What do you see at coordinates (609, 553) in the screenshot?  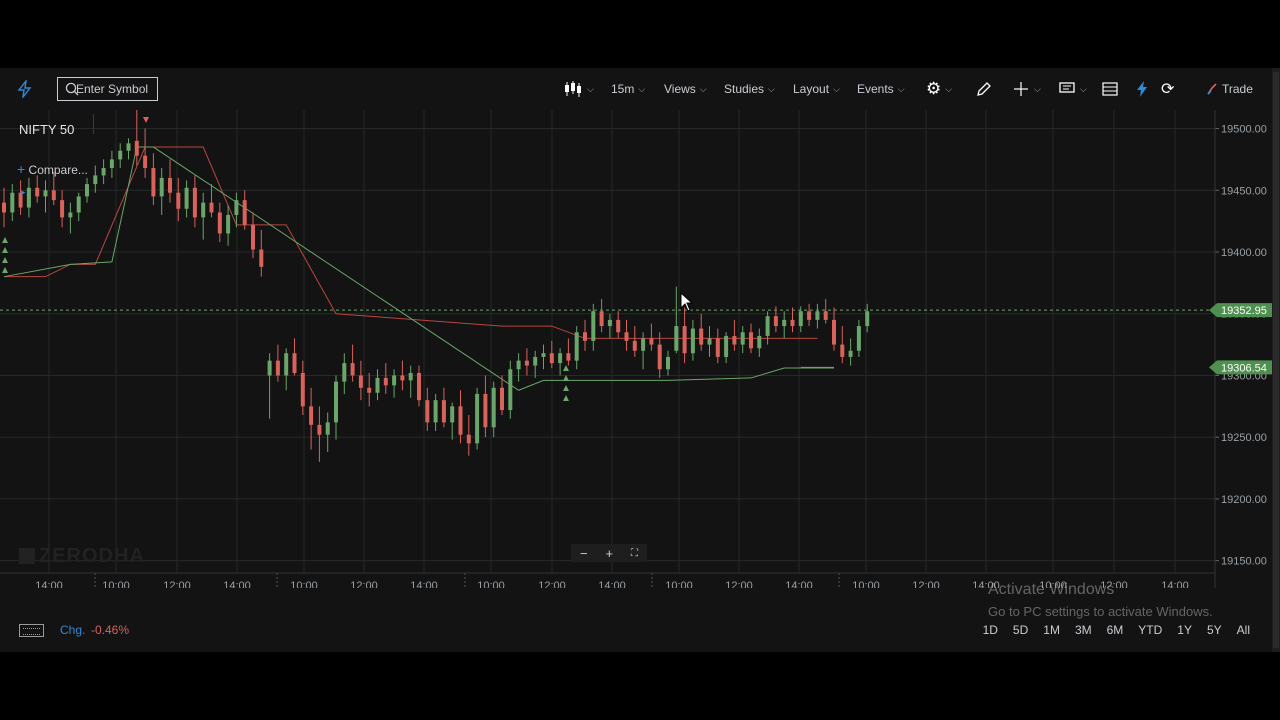 I see `zoom-in-button: +` at bounding box center [609, 553].